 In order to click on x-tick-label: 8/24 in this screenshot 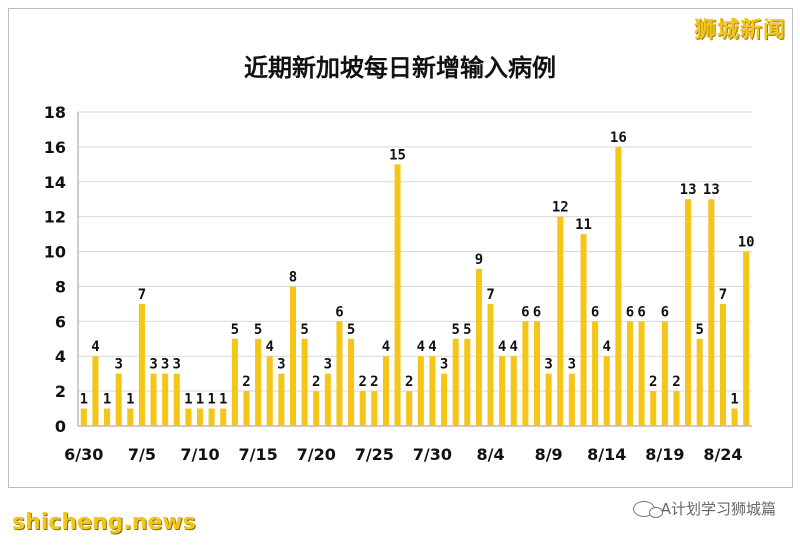, I will do `click(722, 454)`.